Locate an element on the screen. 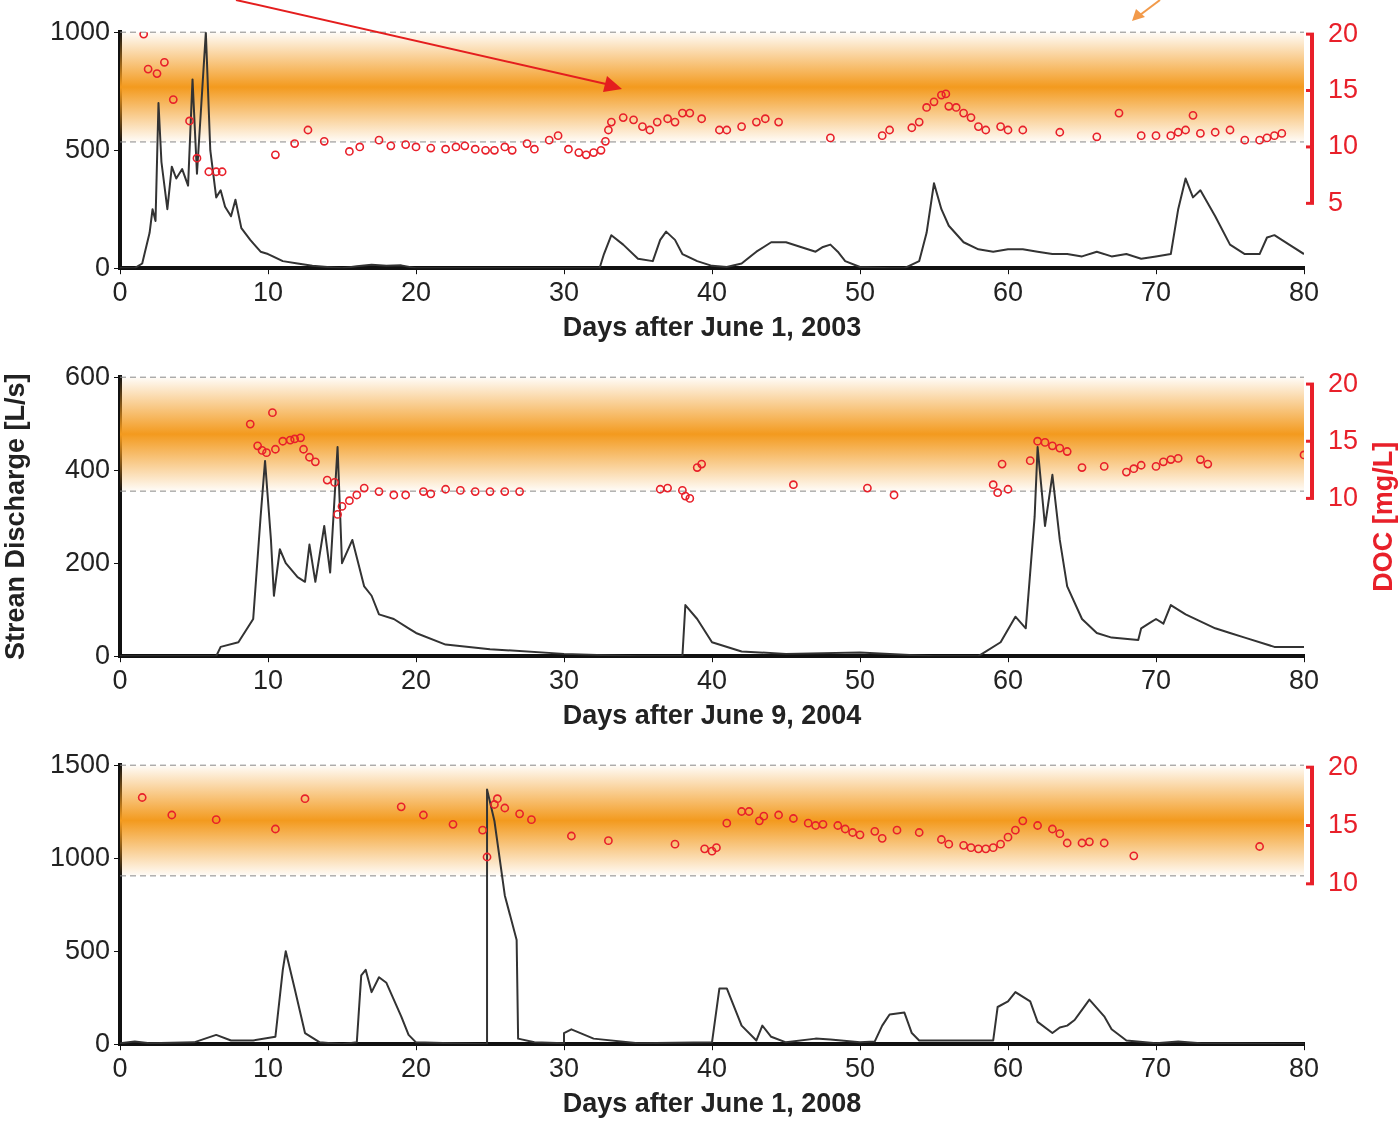 The width and height of the screenshot is (1399, 1121). y-tick-label: 200 is located at coordinates (87, 561).